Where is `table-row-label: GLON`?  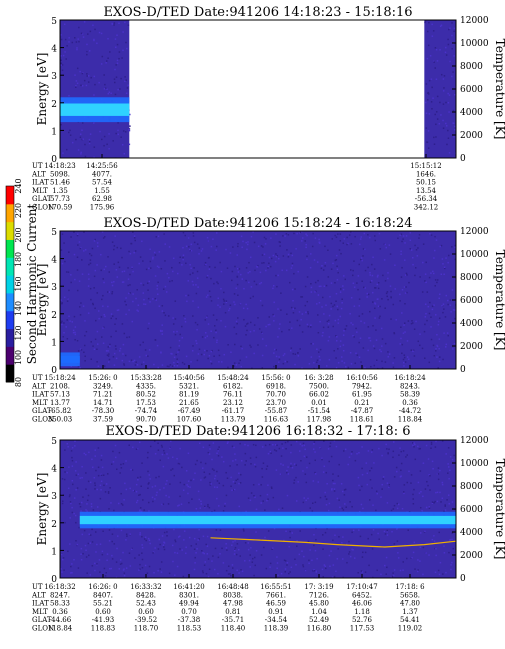 table-row-label: GLON is located at coordinates (43, 629).